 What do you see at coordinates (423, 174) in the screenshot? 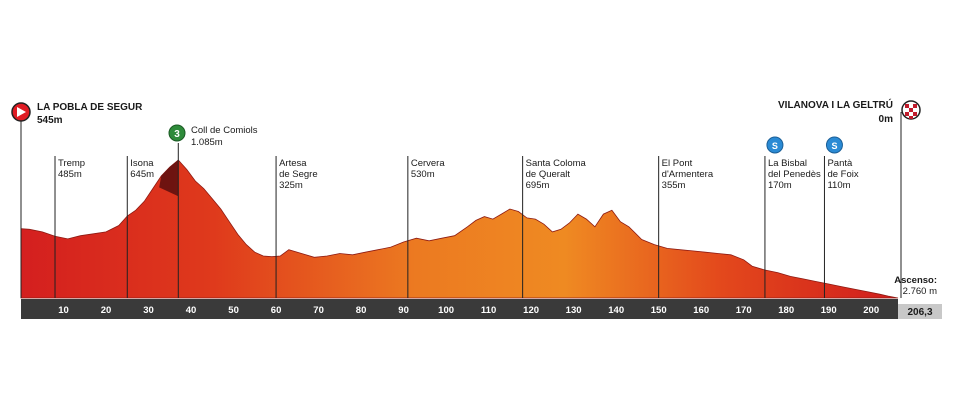
I see `waypoint-altitude: 530m` at bounding box center [423, 174].